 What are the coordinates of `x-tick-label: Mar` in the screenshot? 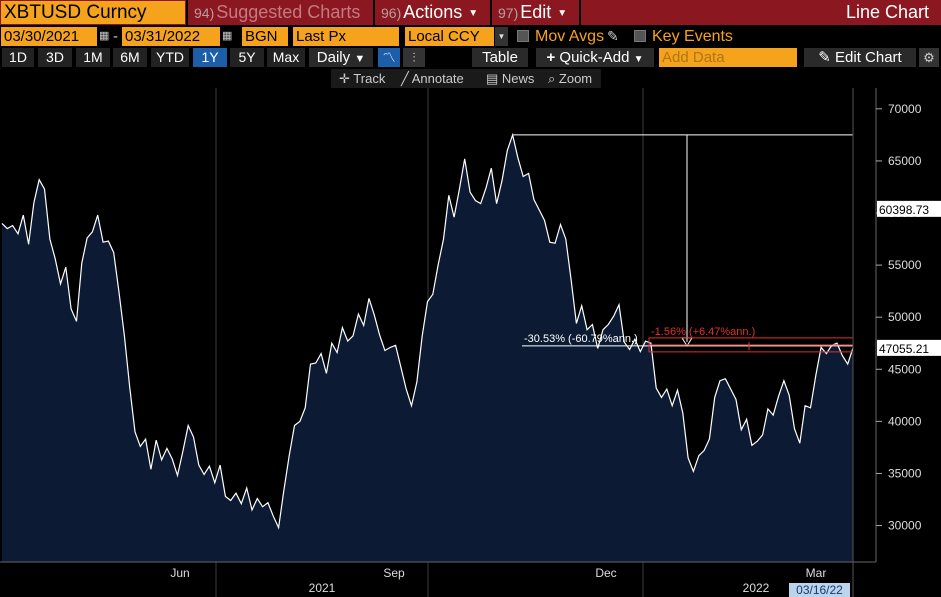 It's located at (816, 573).